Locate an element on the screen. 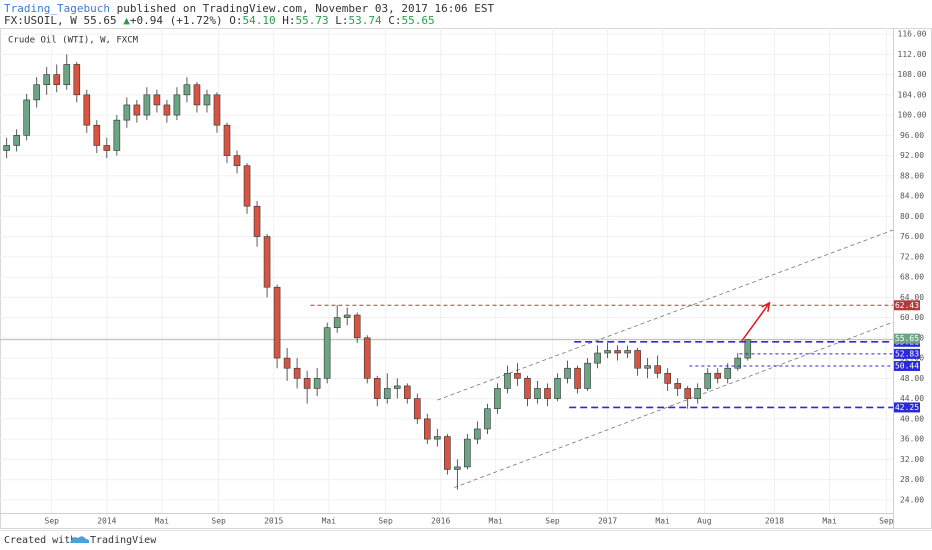 The image size is (932, 550). y-tick-label: 44.00 is located at coordinates (912, 398).